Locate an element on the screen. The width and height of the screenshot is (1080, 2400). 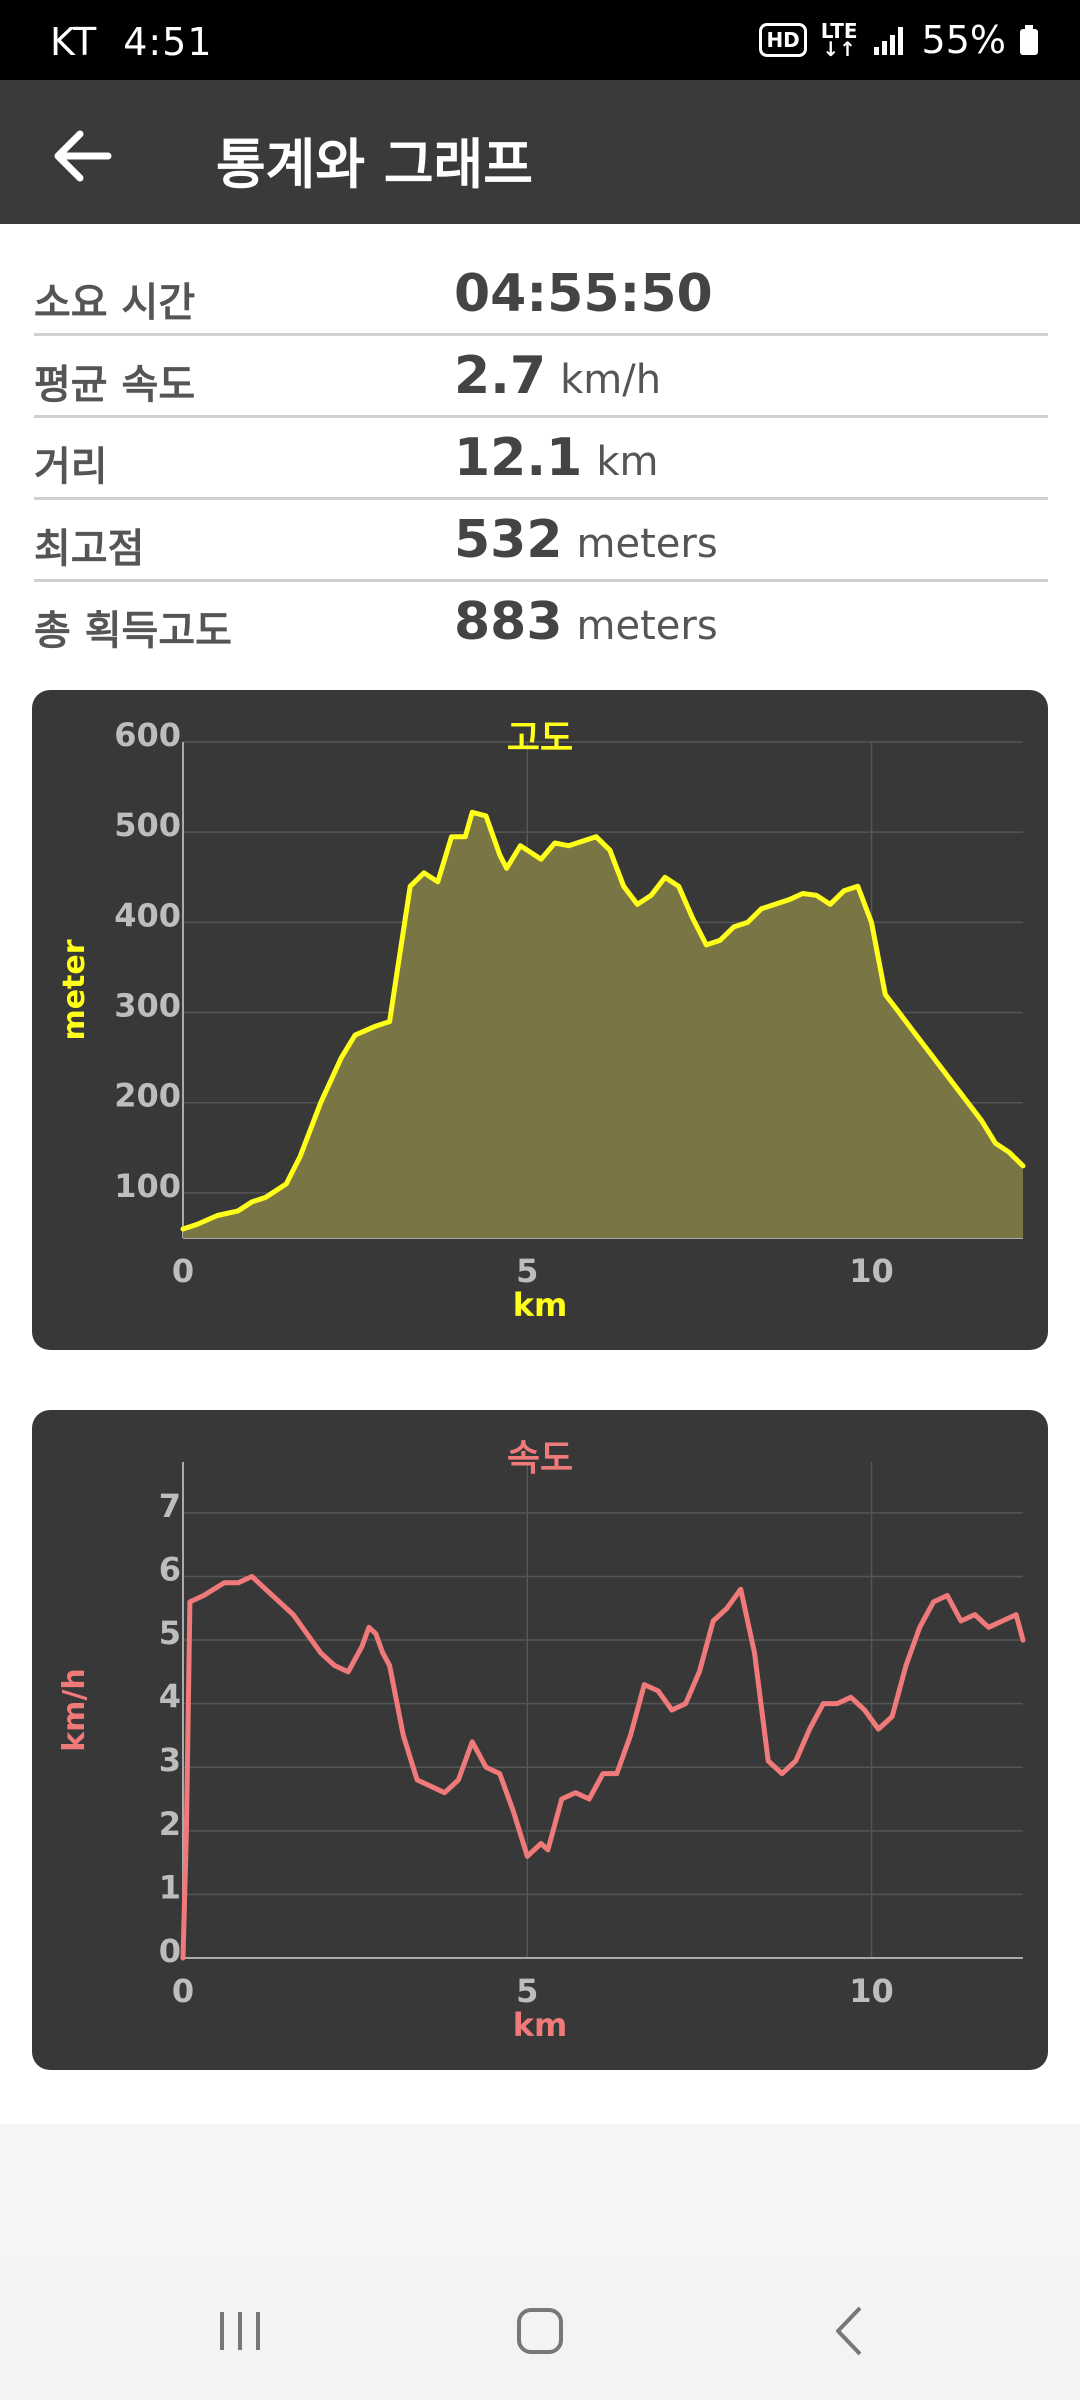
y-tick-label: 100 is located at coordinates (147, 1186).